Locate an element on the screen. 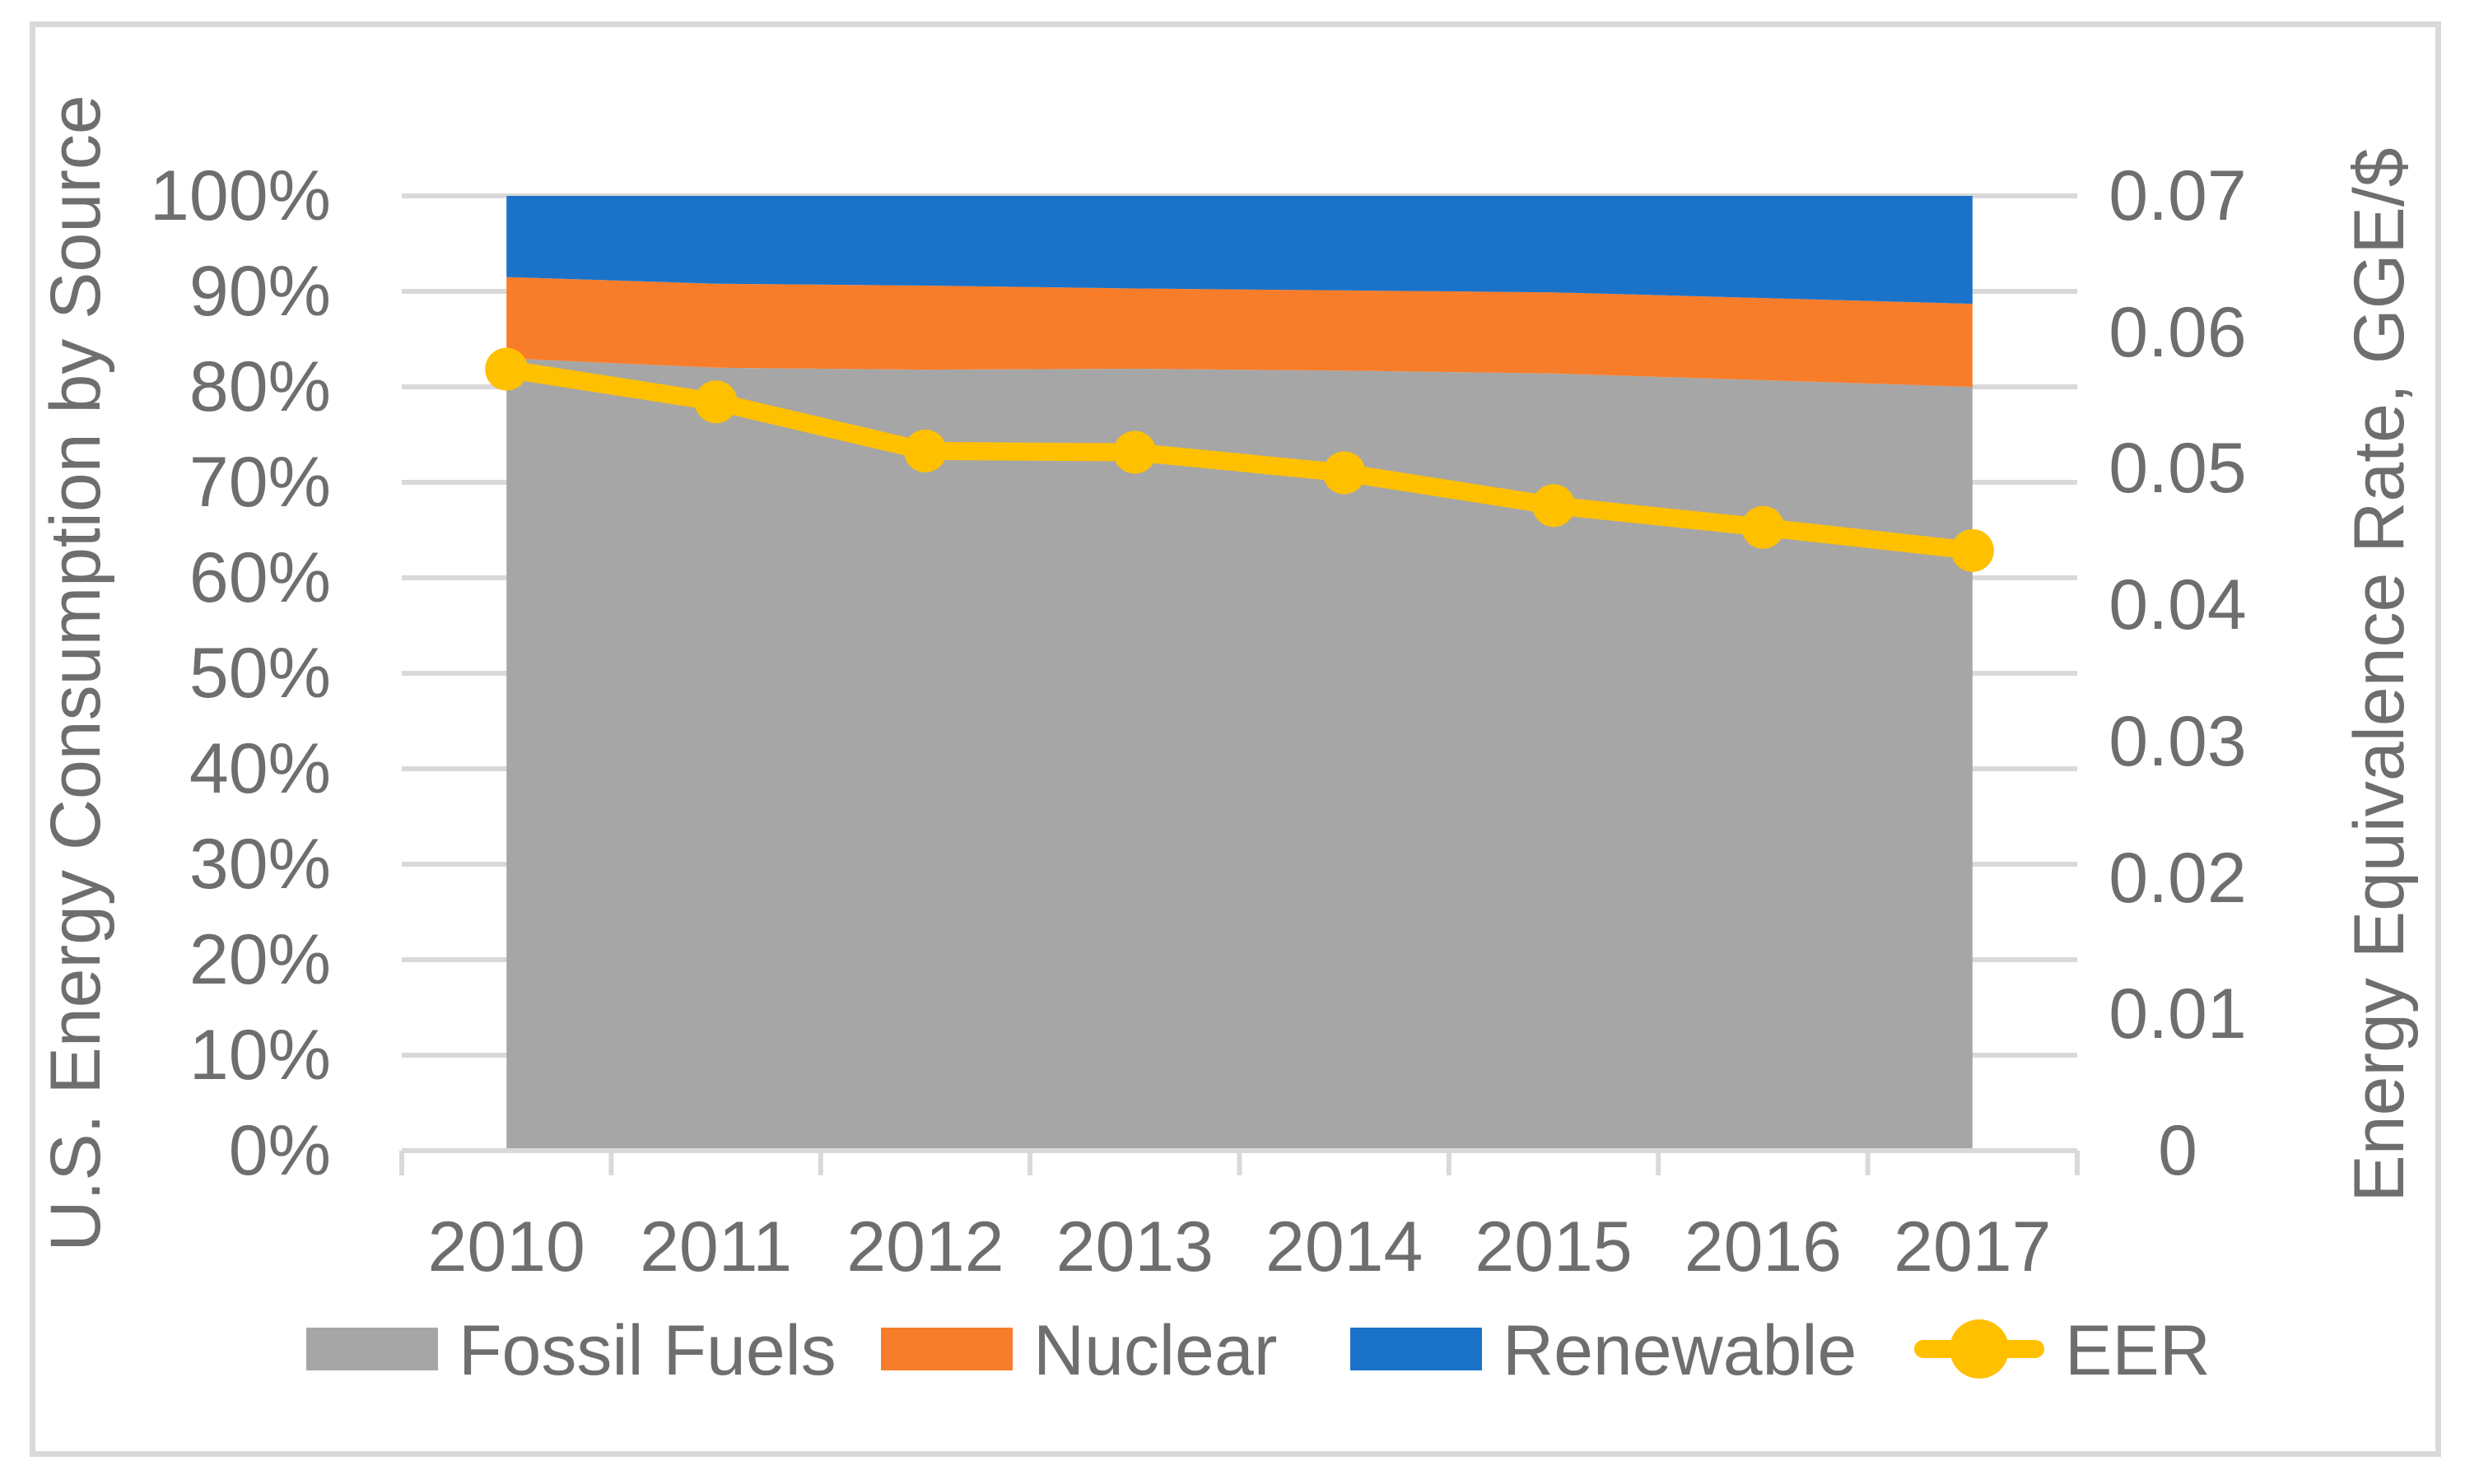  x-axis-tick-label: 2010 is located at coordinates (506, 1246).